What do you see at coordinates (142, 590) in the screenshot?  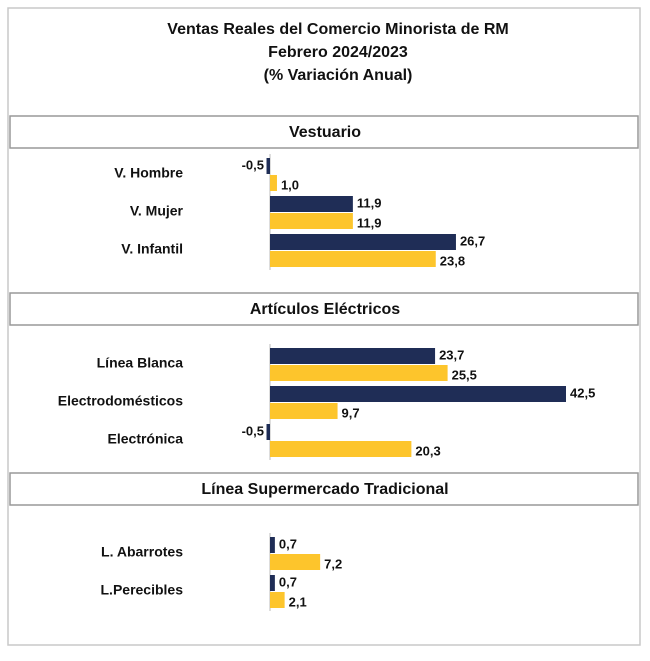 I see `category-label: L.Perecibles` at bounding box center [142, 590].